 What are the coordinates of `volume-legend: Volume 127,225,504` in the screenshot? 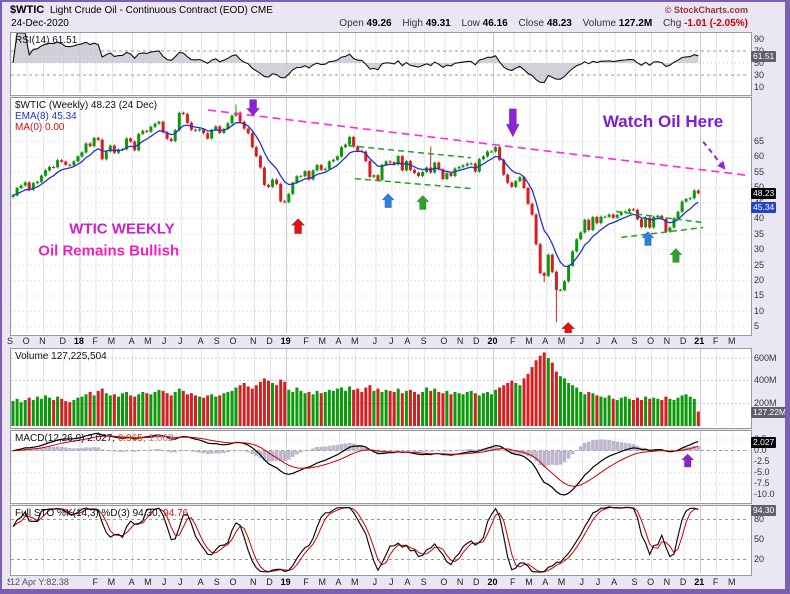 It's located at (61, 356).